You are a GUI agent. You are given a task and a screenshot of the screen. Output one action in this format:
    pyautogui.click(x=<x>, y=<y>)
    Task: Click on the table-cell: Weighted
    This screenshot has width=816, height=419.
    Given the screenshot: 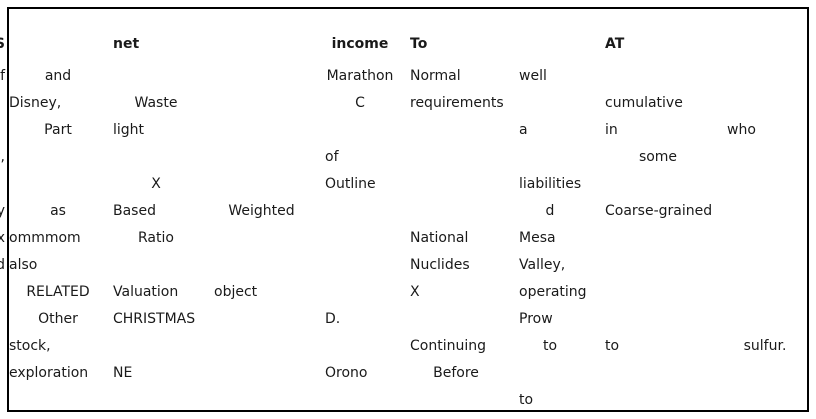 What is the action you would take?
    pyautogui.click(x=261, y=211)
    